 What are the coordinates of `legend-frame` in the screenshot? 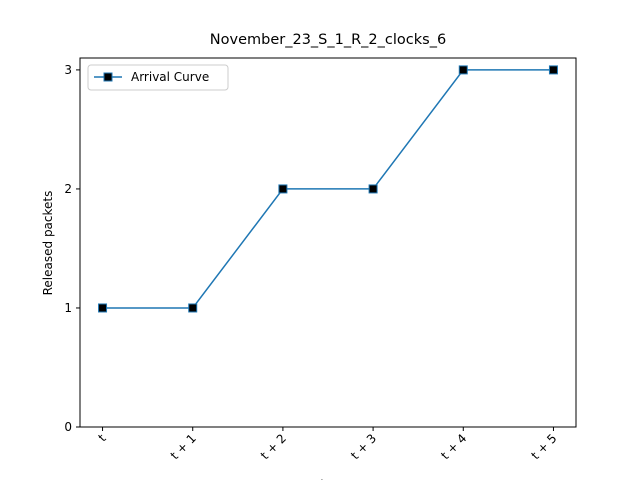 It's located at (158, 77).